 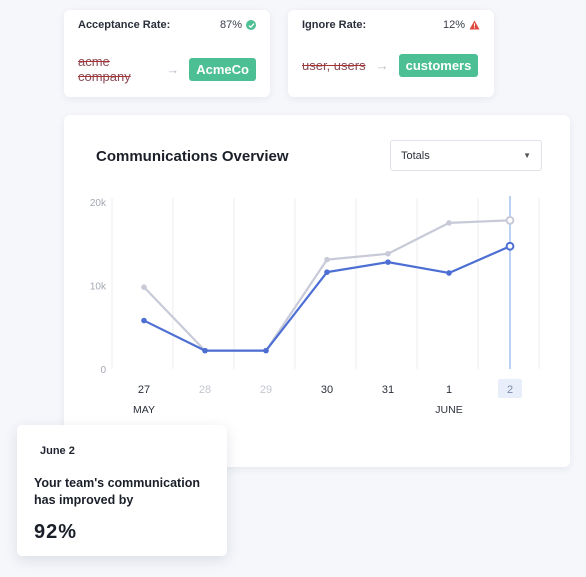 I want to click on select-value: Totals, so click(x=415, y=155).